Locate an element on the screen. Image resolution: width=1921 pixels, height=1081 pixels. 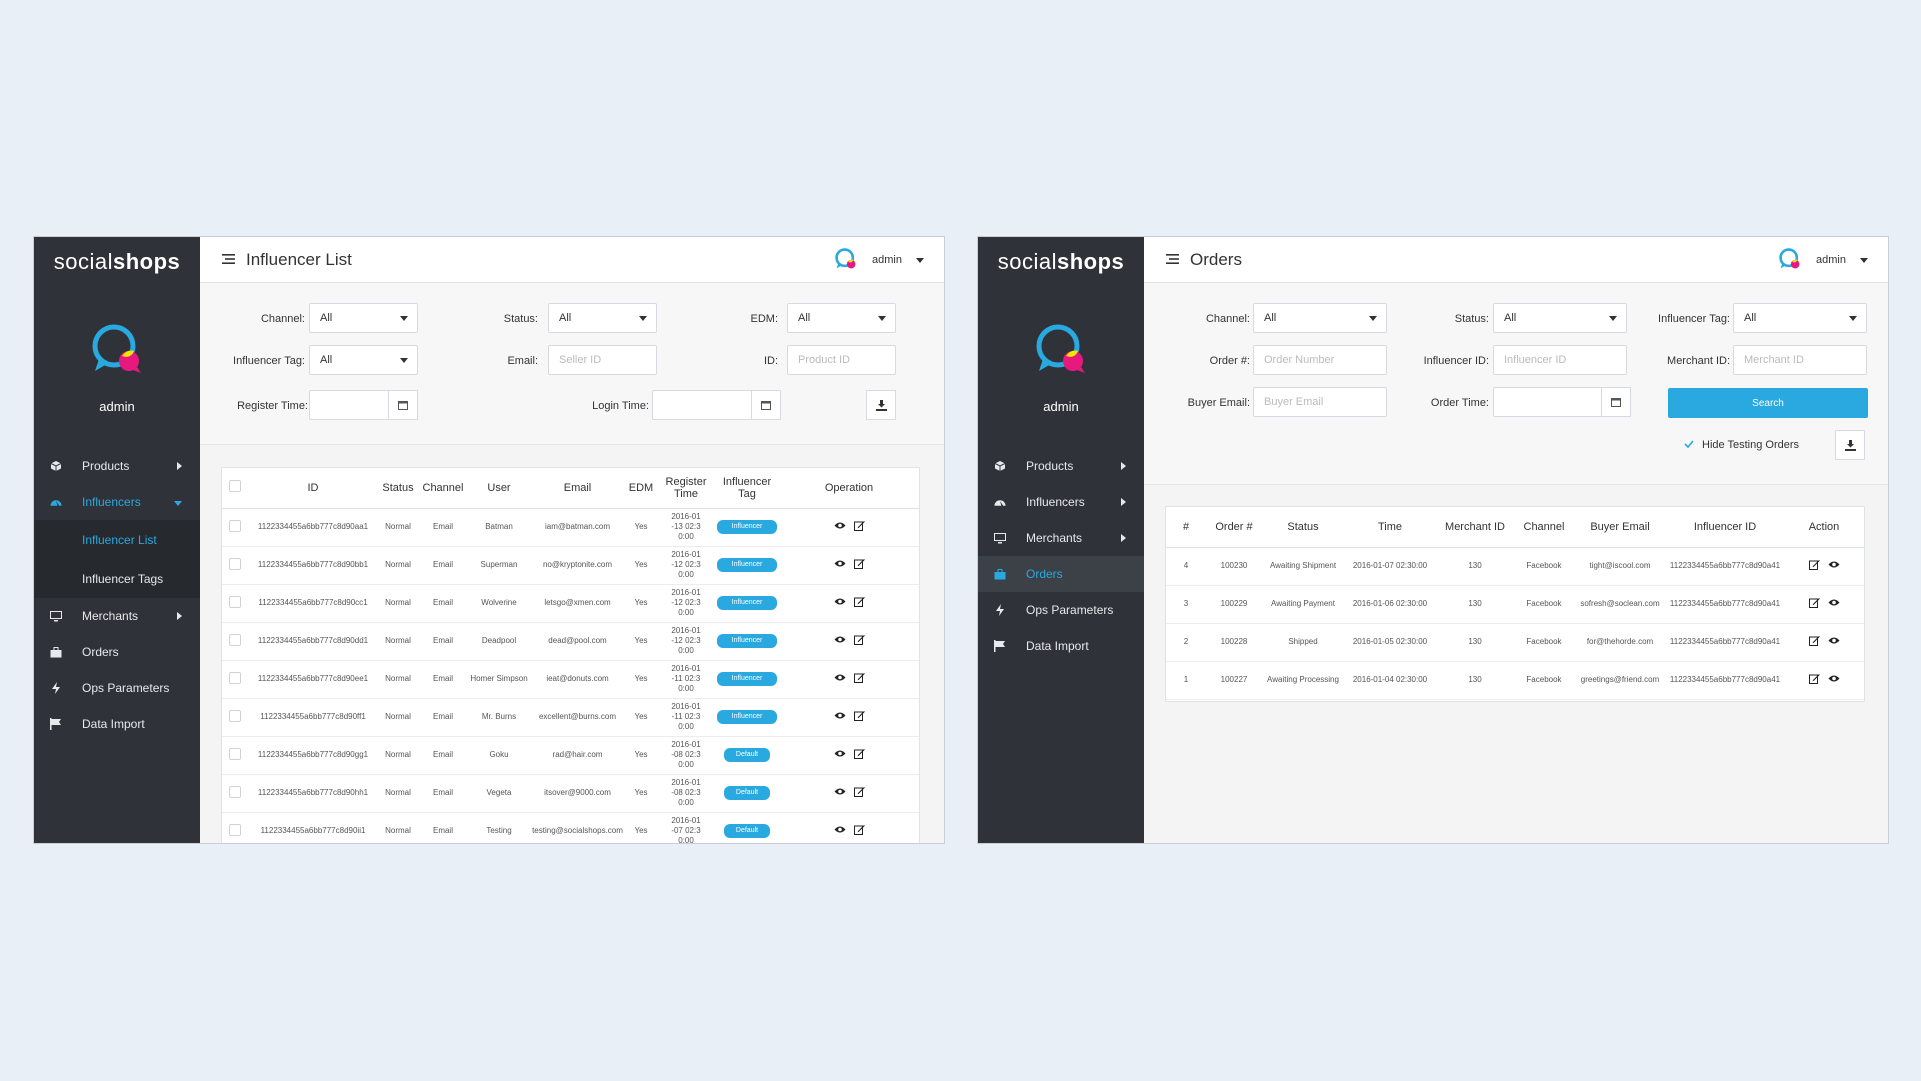
edm-select: All is located at coordinates (841, 318).